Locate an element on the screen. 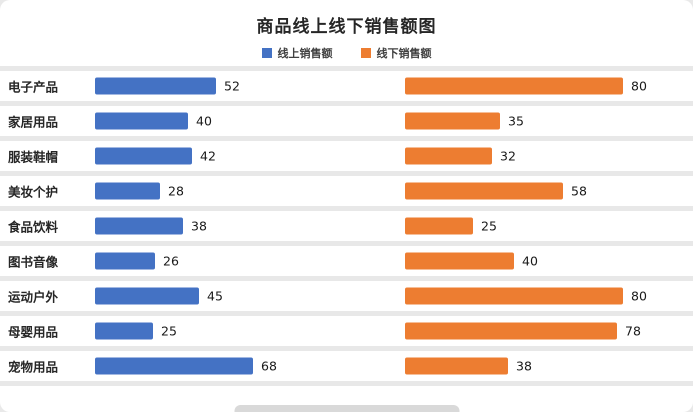  offline-bar-track: 58 is located at coordinates (496, 191).